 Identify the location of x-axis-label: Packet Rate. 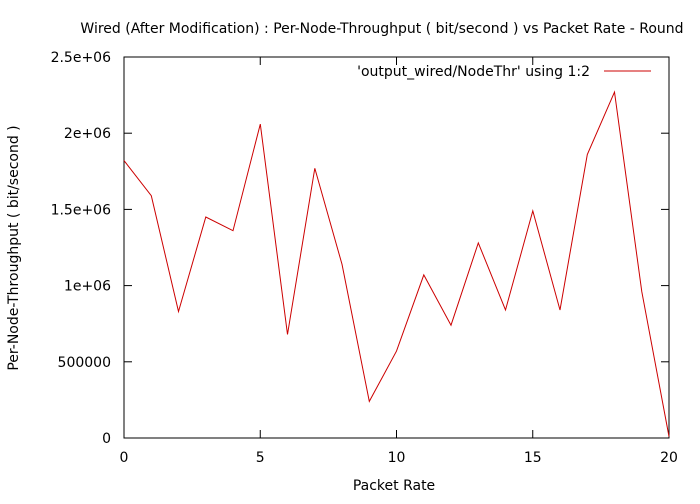
(394, 486).